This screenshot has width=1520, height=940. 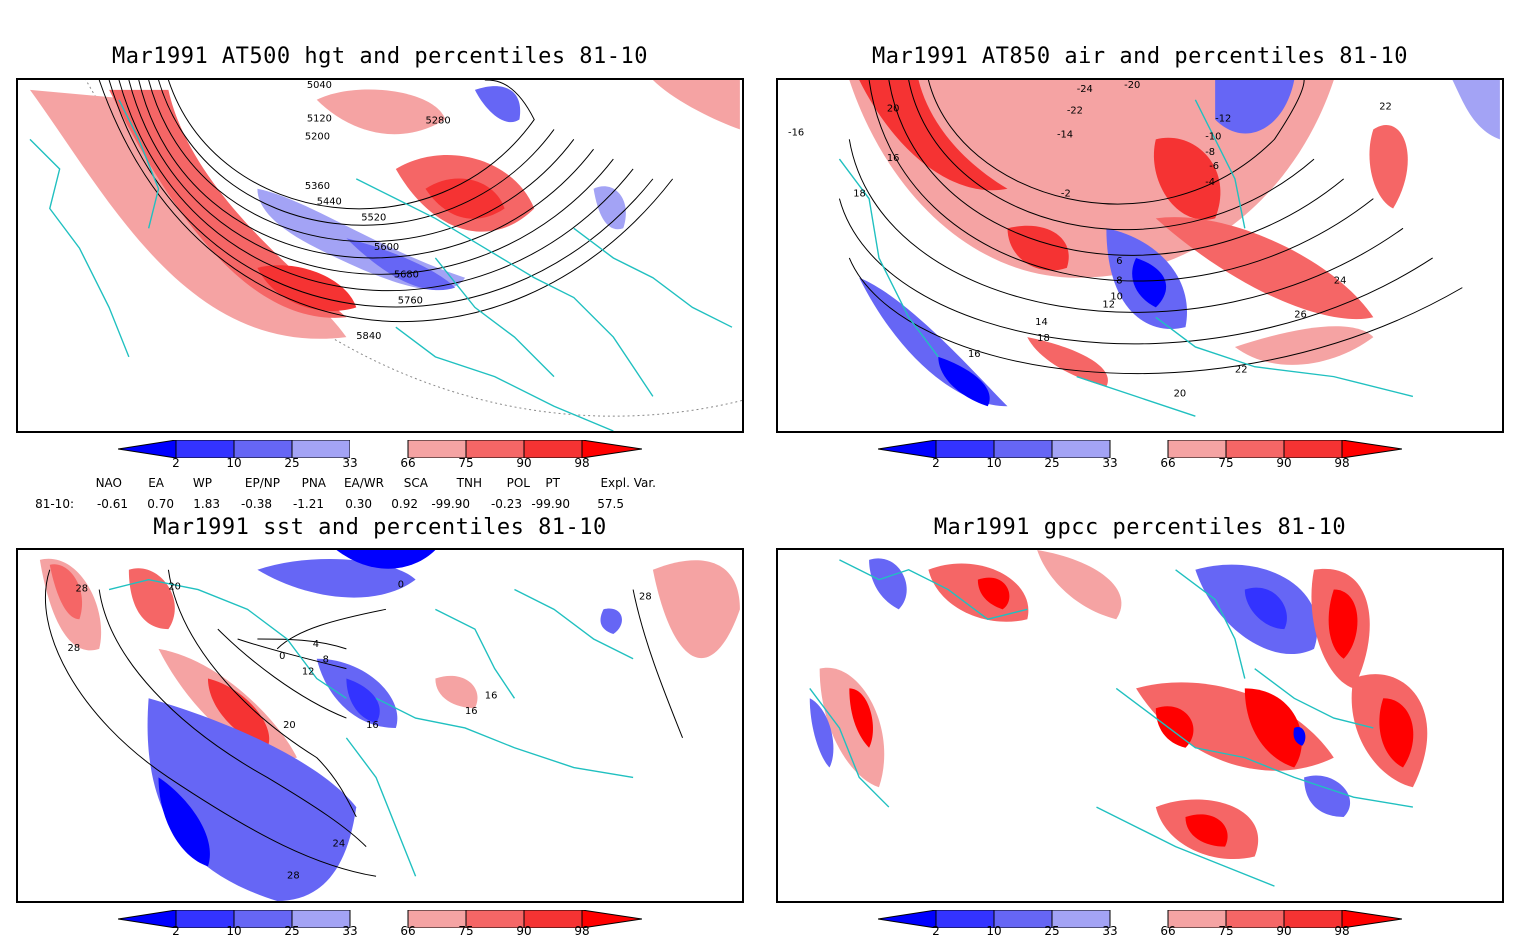 What do you see at coordinates (368, 336) in the screenshot?
I see `contour-label: 5840` at bounding box center [368, 336].